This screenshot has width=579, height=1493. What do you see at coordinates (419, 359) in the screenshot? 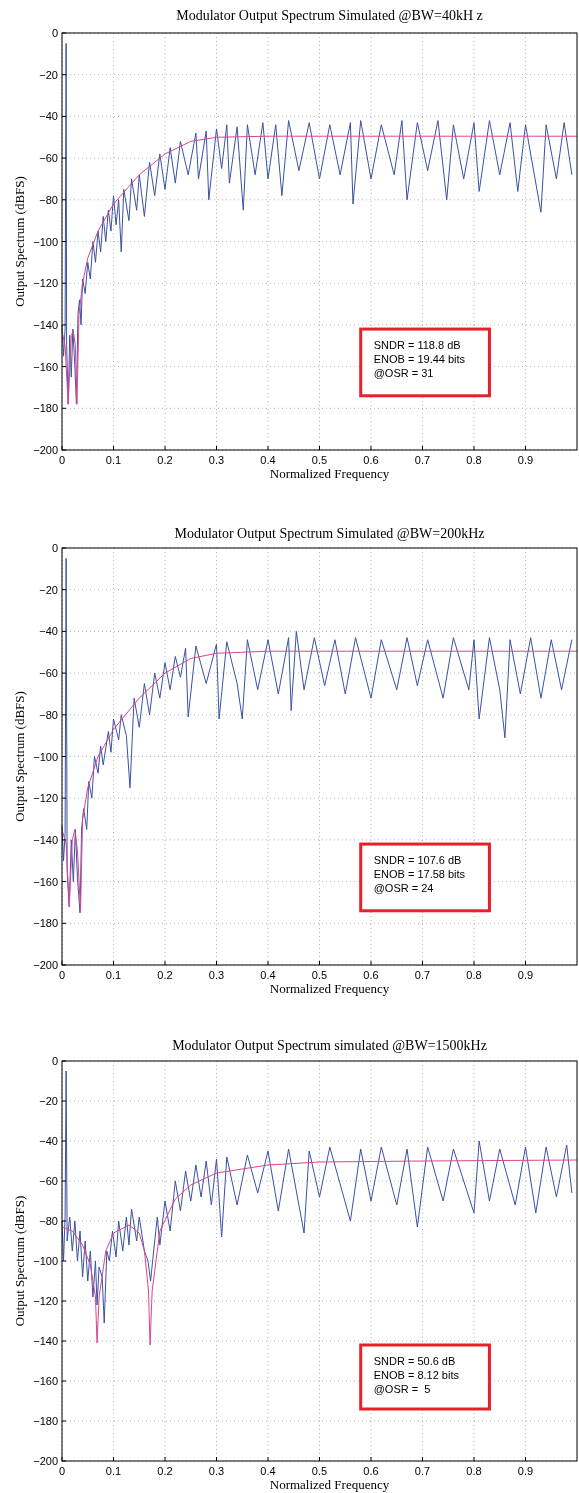
I see `annotation: ENOB = 19.44 bits` at bounding box center [419, 359].